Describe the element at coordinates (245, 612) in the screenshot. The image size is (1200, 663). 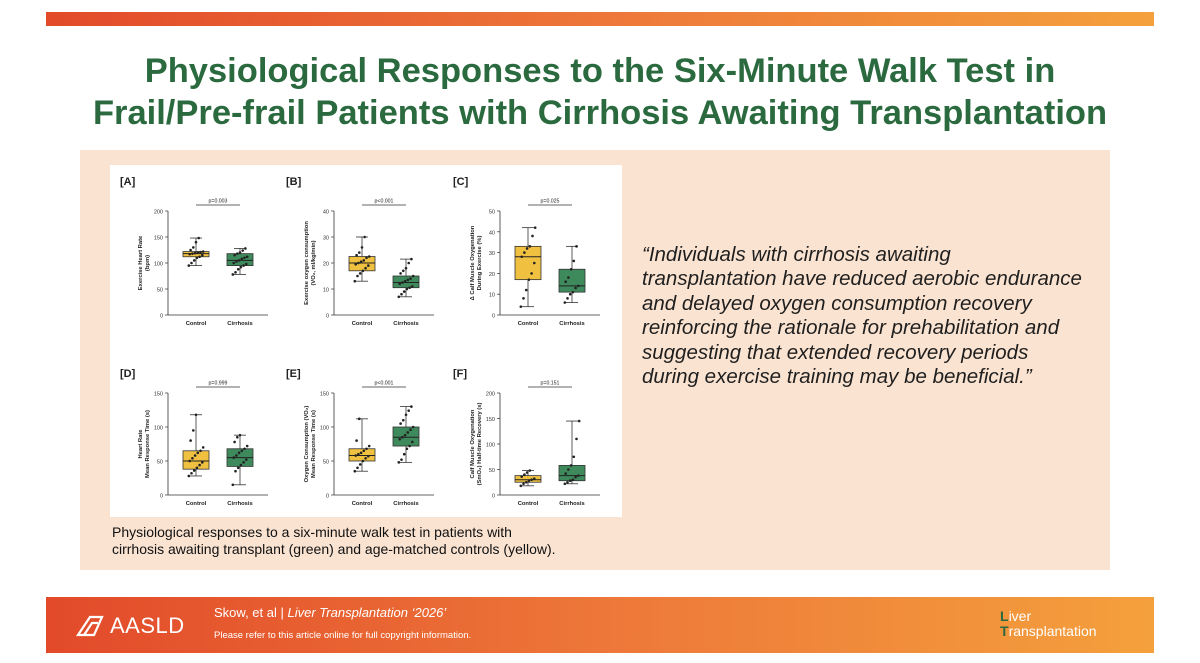
I see `citation-authors: Skow, et al` at that location.